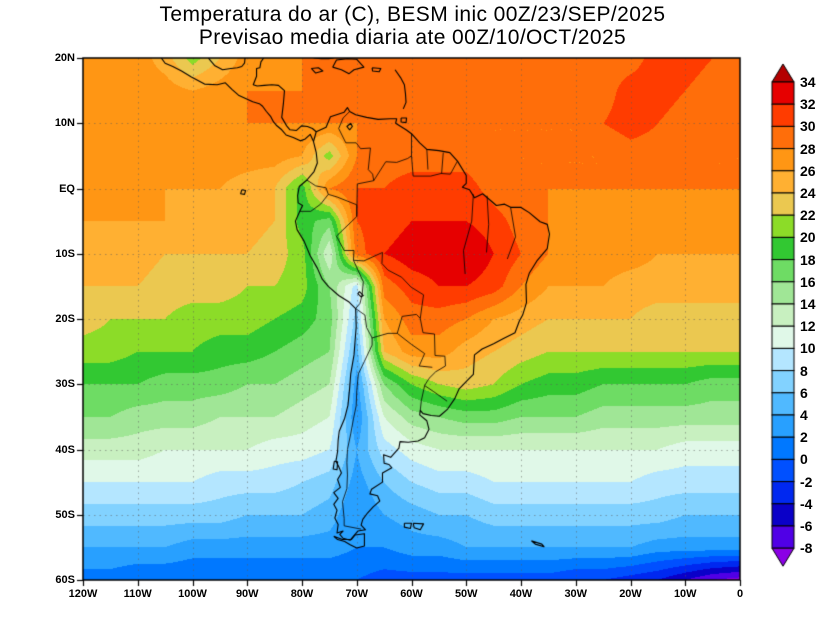 This screenshot has height=637, width=825. I want to click on lon-tick-label: 0, so click(740, 594).